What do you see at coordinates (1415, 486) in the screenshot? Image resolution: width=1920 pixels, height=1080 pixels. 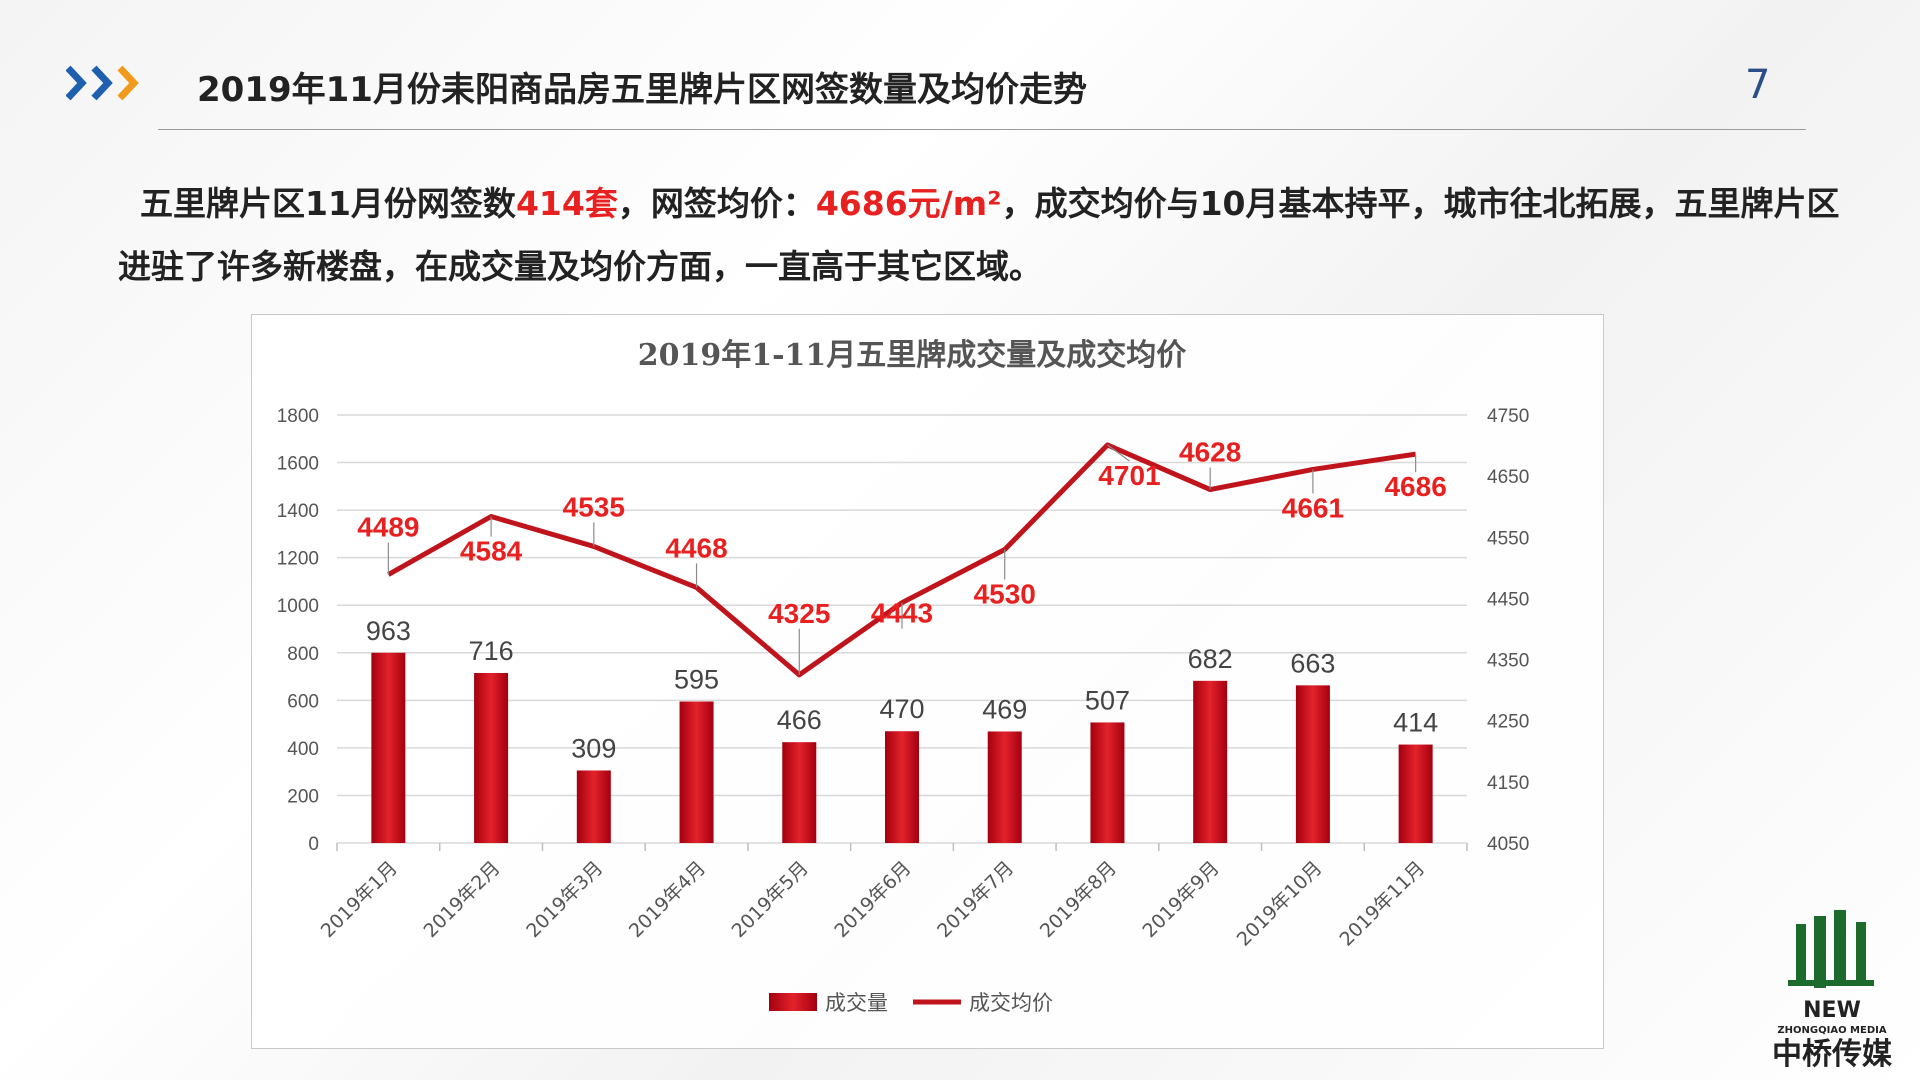 I see `line-data-label: 4686` at bounding box center [1415, 486].